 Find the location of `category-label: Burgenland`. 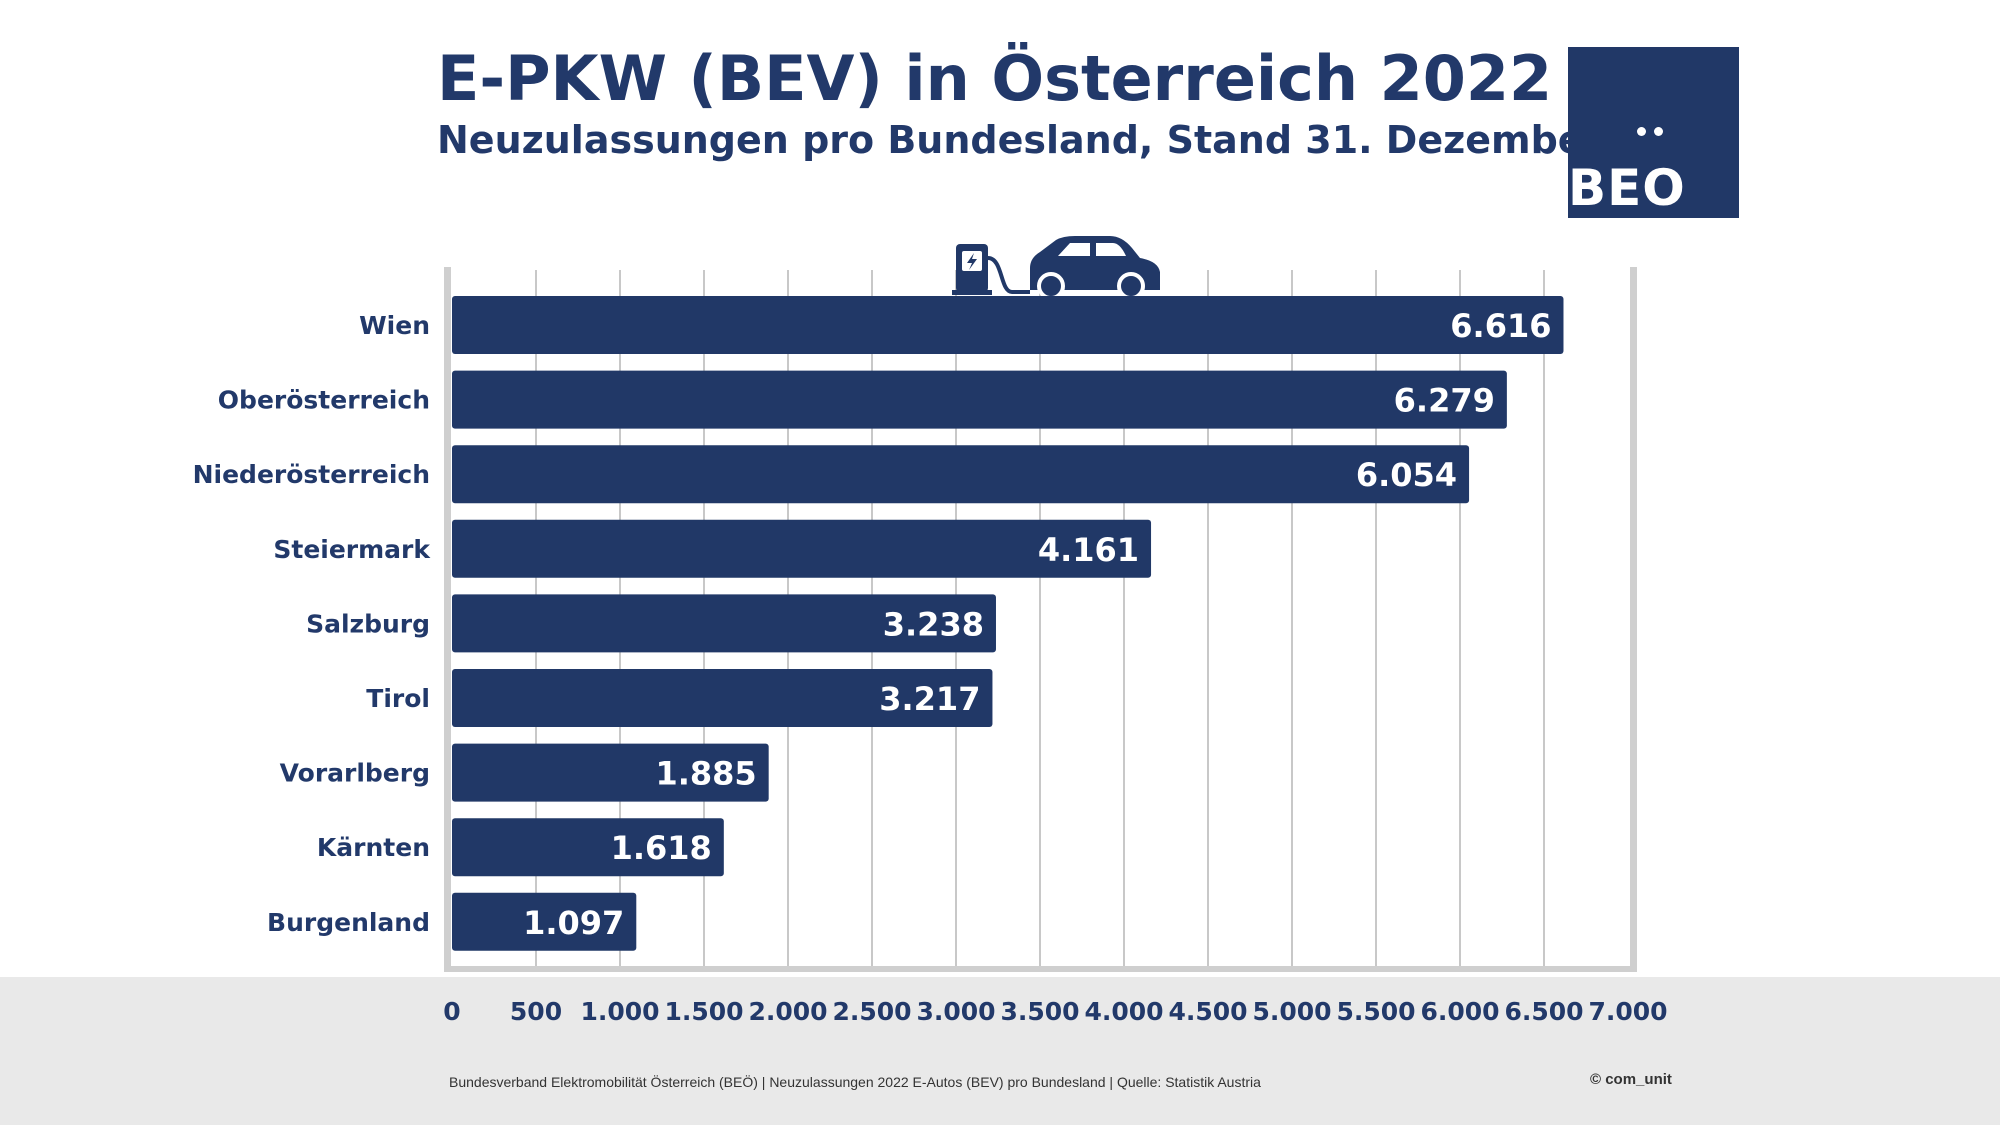

category-label: Burgenland is located at coordinates (348, 922).